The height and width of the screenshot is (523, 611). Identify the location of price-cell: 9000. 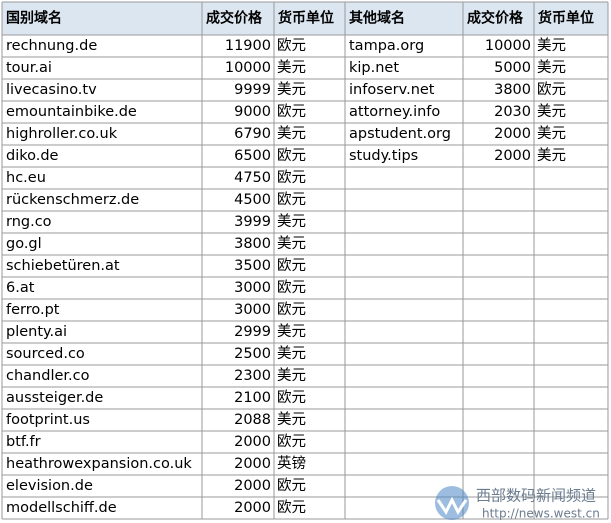
(252, 112).